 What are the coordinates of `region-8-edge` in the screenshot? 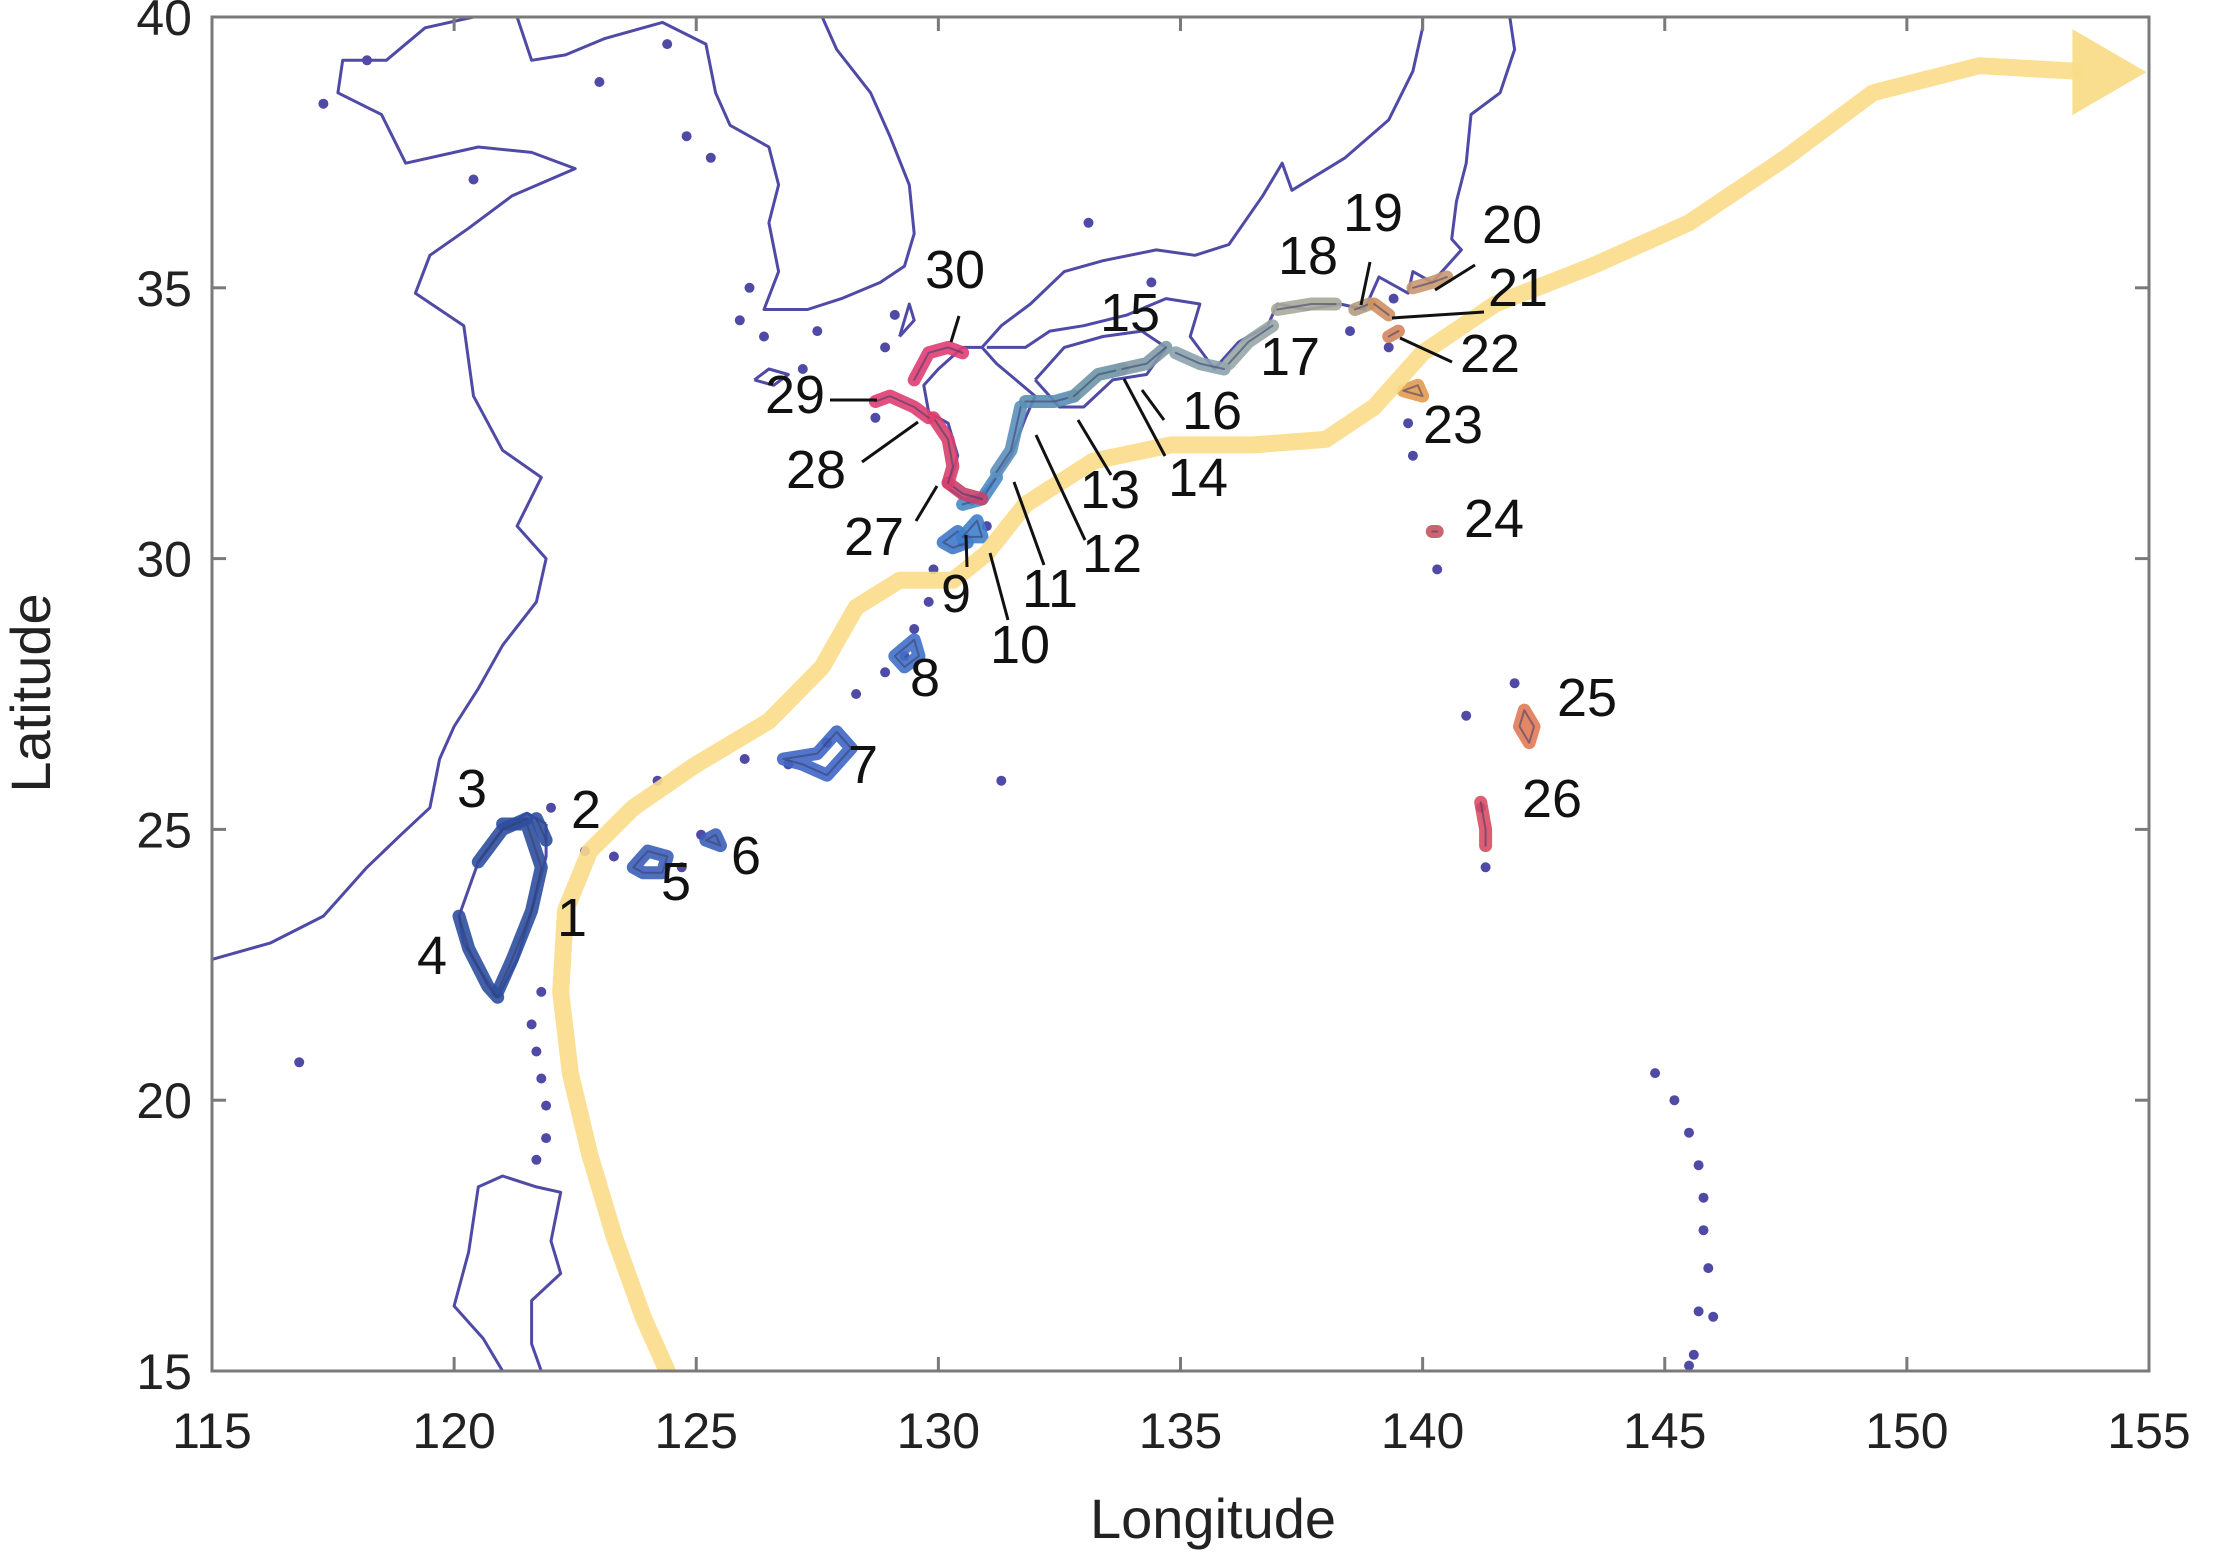 It's located at (906, 653).